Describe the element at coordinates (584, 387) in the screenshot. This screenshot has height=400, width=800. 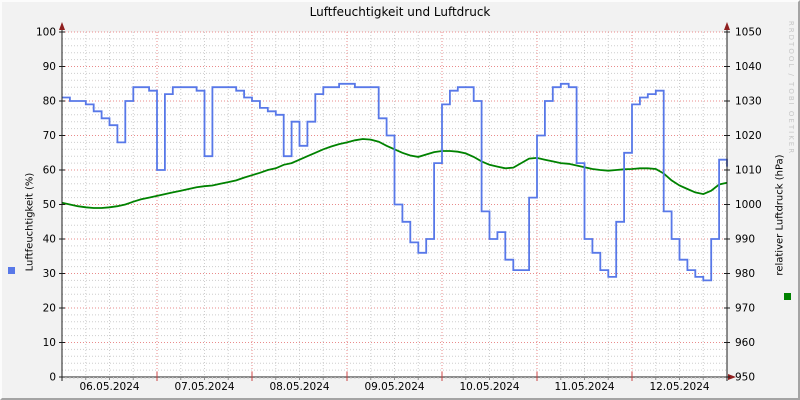
I see `date-label: 11.05.2024` at that location.